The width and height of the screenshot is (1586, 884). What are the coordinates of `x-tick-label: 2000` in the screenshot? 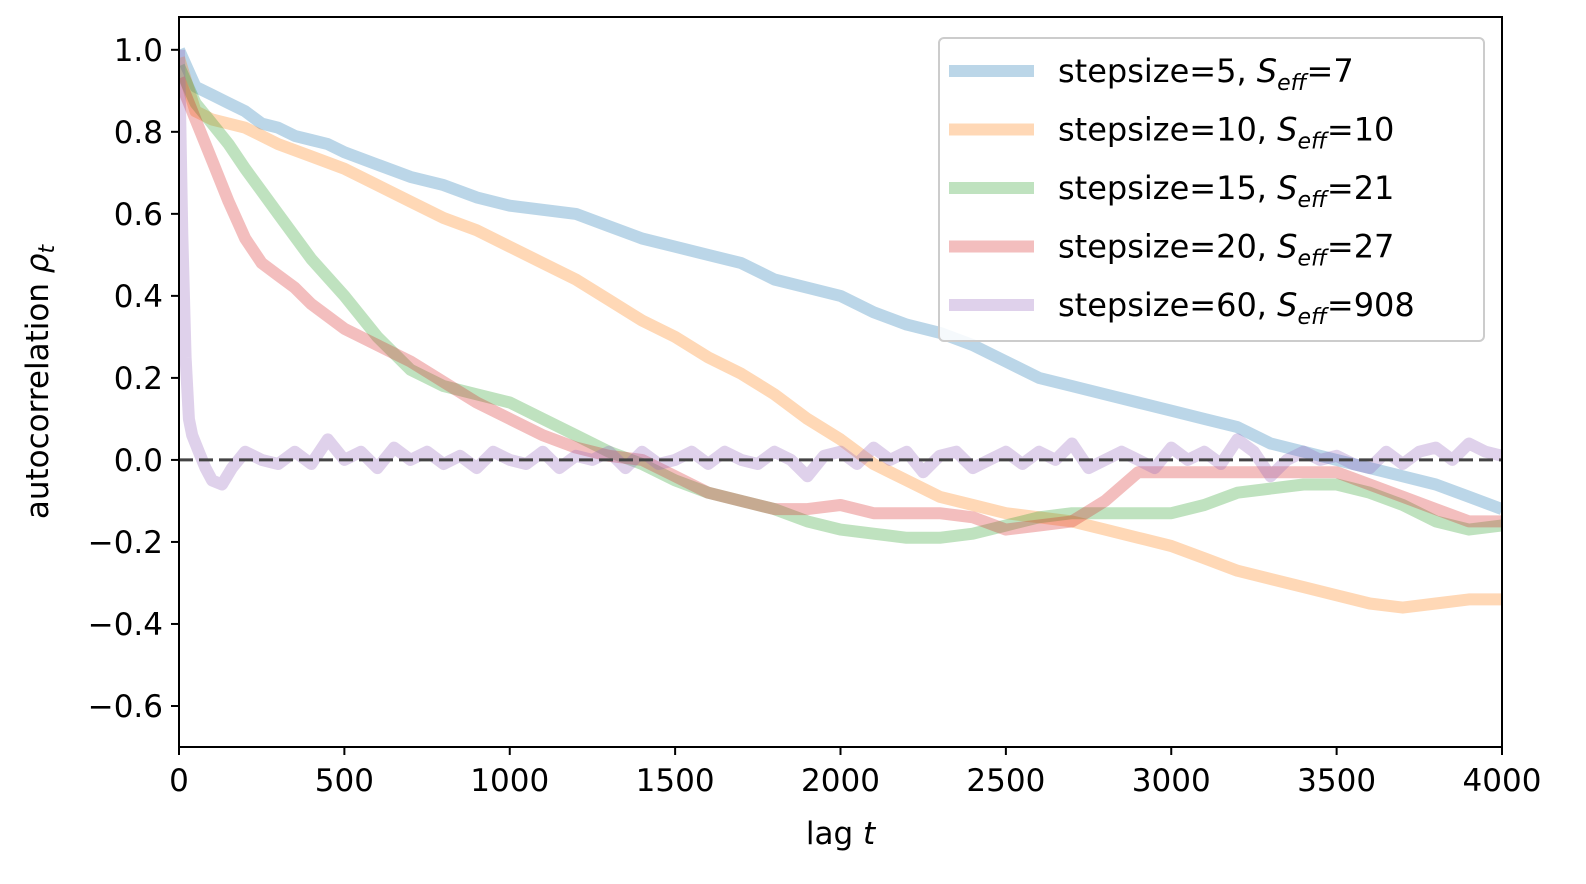 It's located at (840, 781).